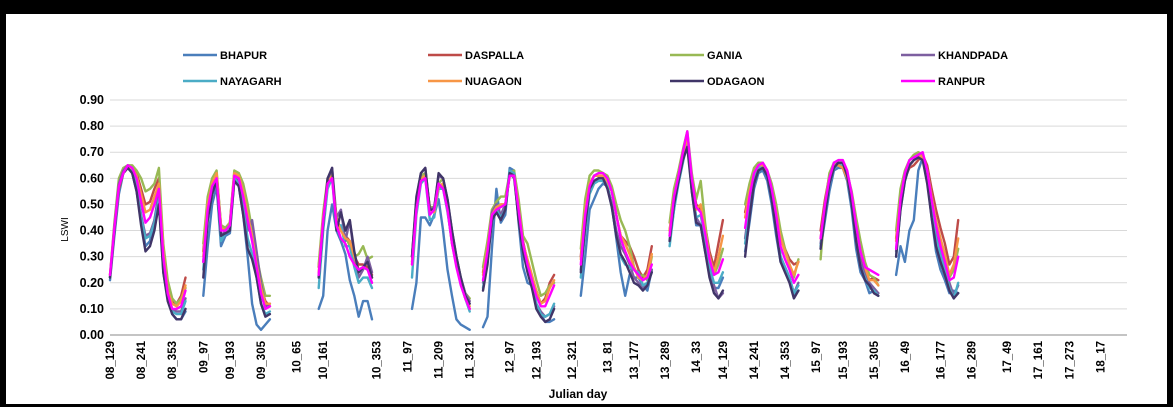  What do you see at coordinates (697, 357) in the screenshot?
I see `x-tick-label: 14_33` at bounding box center [697, 357].